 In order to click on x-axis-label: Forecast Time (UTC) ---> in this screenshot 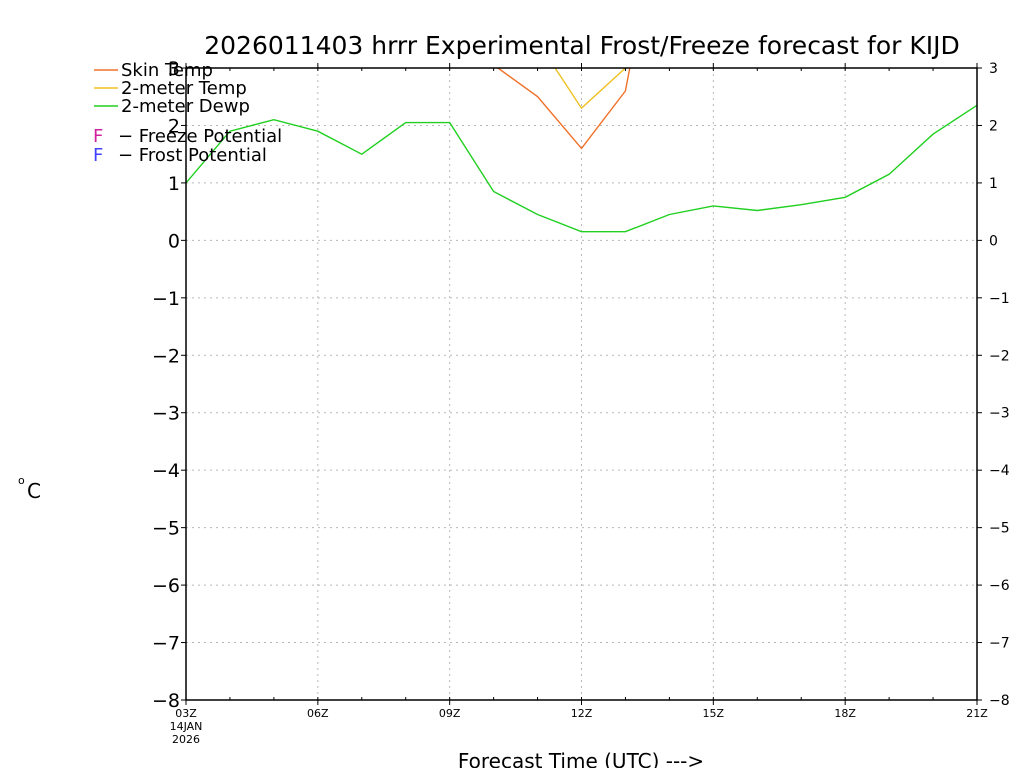, I will do `click(581, 758)`.